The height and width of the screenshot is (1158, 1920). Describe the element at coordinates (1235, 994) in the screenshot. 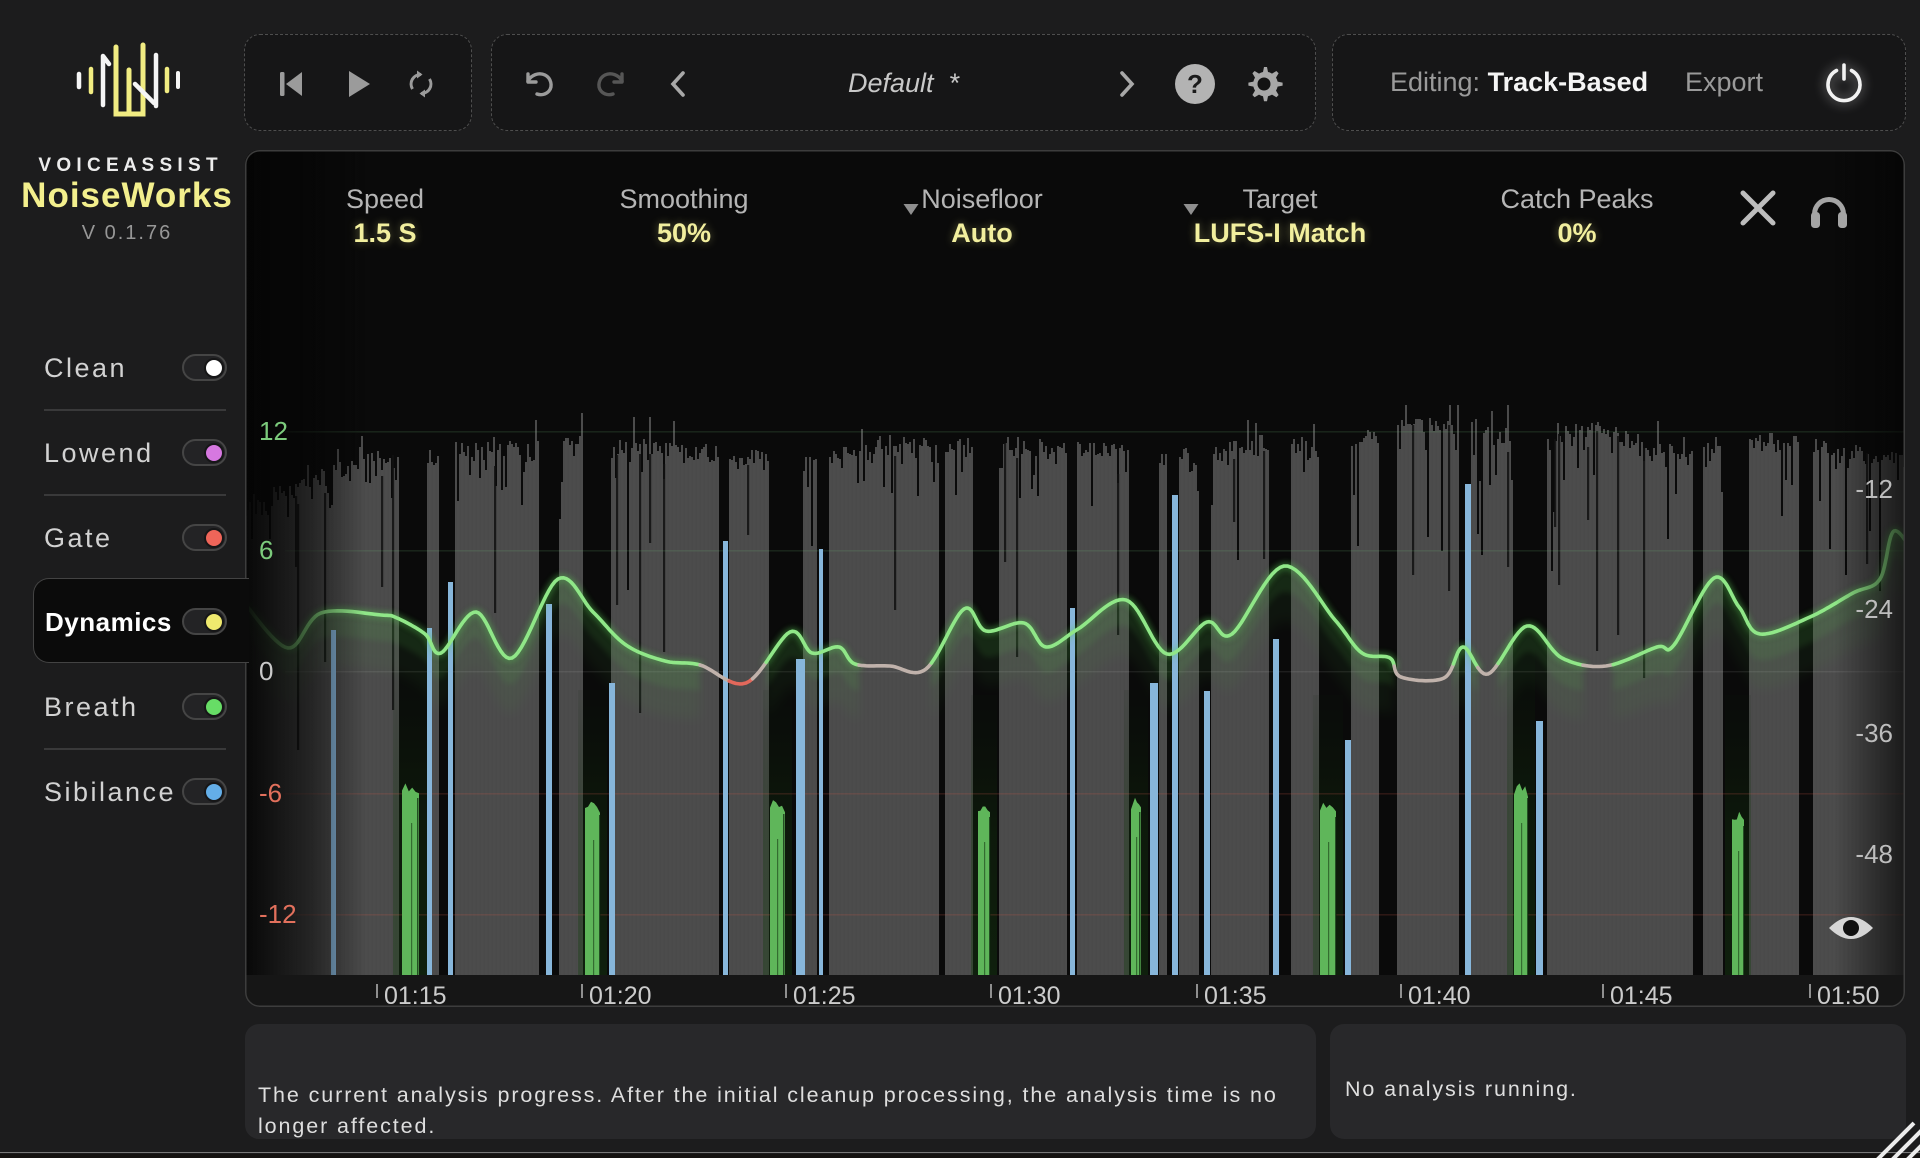

I see `svg-text: 01:35` at that location.